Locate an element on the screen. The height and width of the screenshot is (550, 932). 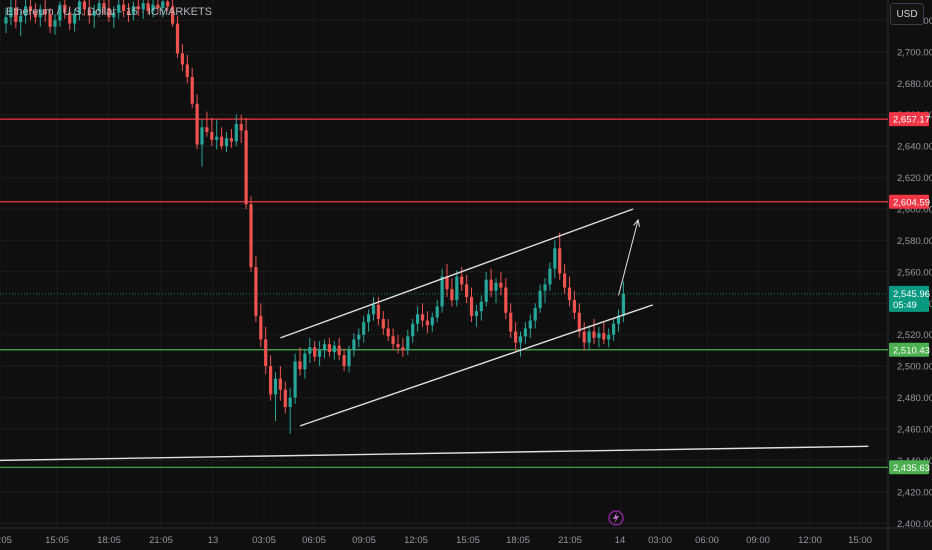
x-tick-label: 03:00 is located at coordinates (660, 540).